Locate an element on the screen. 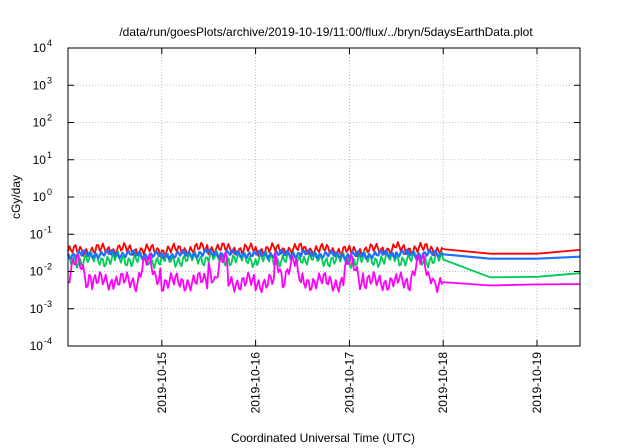 Image resolution: width=640 pixels, height=448 pixels. y-tick-exponent: 3 is located at coordinates (49, 80).